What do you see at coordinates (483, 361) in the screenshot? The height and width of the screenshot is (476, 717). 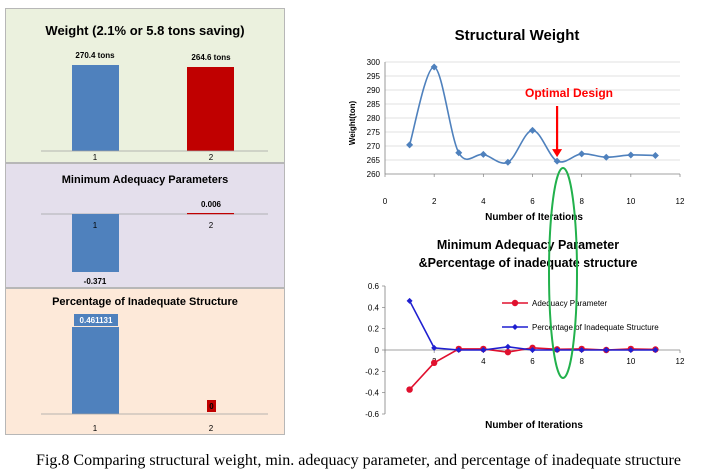 I see `adequacy-xtick-label: 4` at bounding box center [483, 361].